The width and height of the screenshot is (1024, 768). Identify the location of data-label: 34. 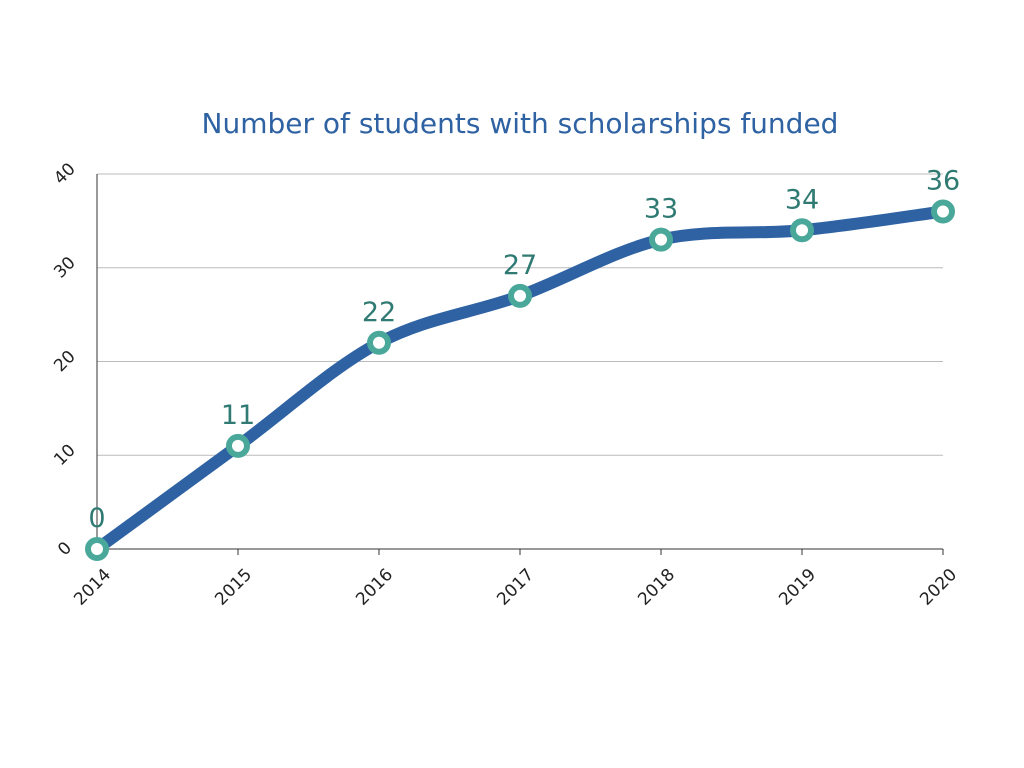
(802, 199).